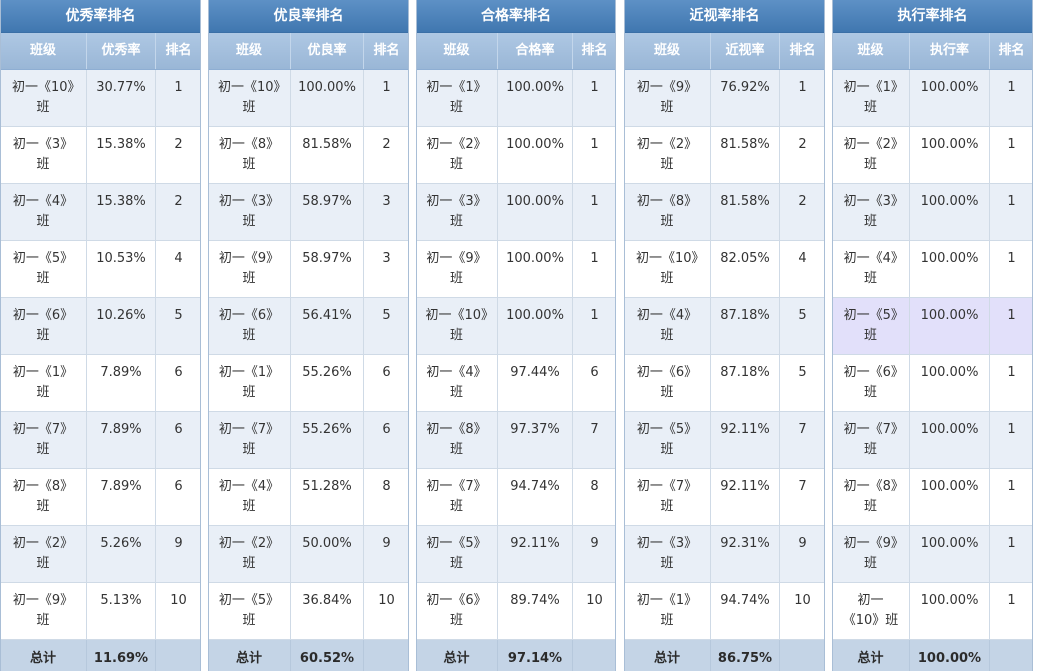  Describe the element at coordinates (535, 611) in the screenshot. I see `rate-cell: 89.74%` at that location.